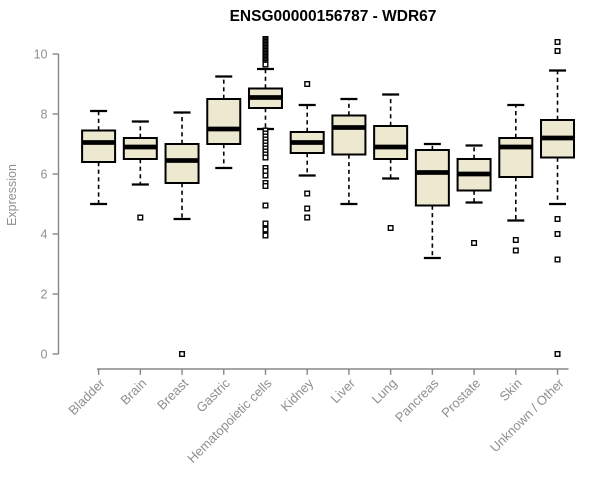 Image resolution: width=600 pixels, height=500 pixels. I want to click on boxplot-kidney, so click(307, 150).